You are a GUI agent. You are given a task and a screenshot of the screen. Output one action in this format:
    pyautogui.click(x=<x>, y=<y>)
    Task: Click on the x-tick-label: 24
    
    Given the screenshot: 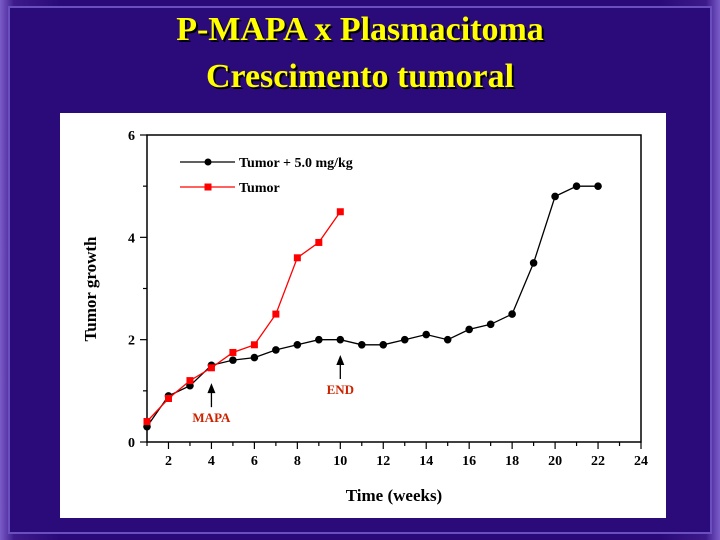 What is the action you would take?
    pyautogui.click(x=641, y=461)
    